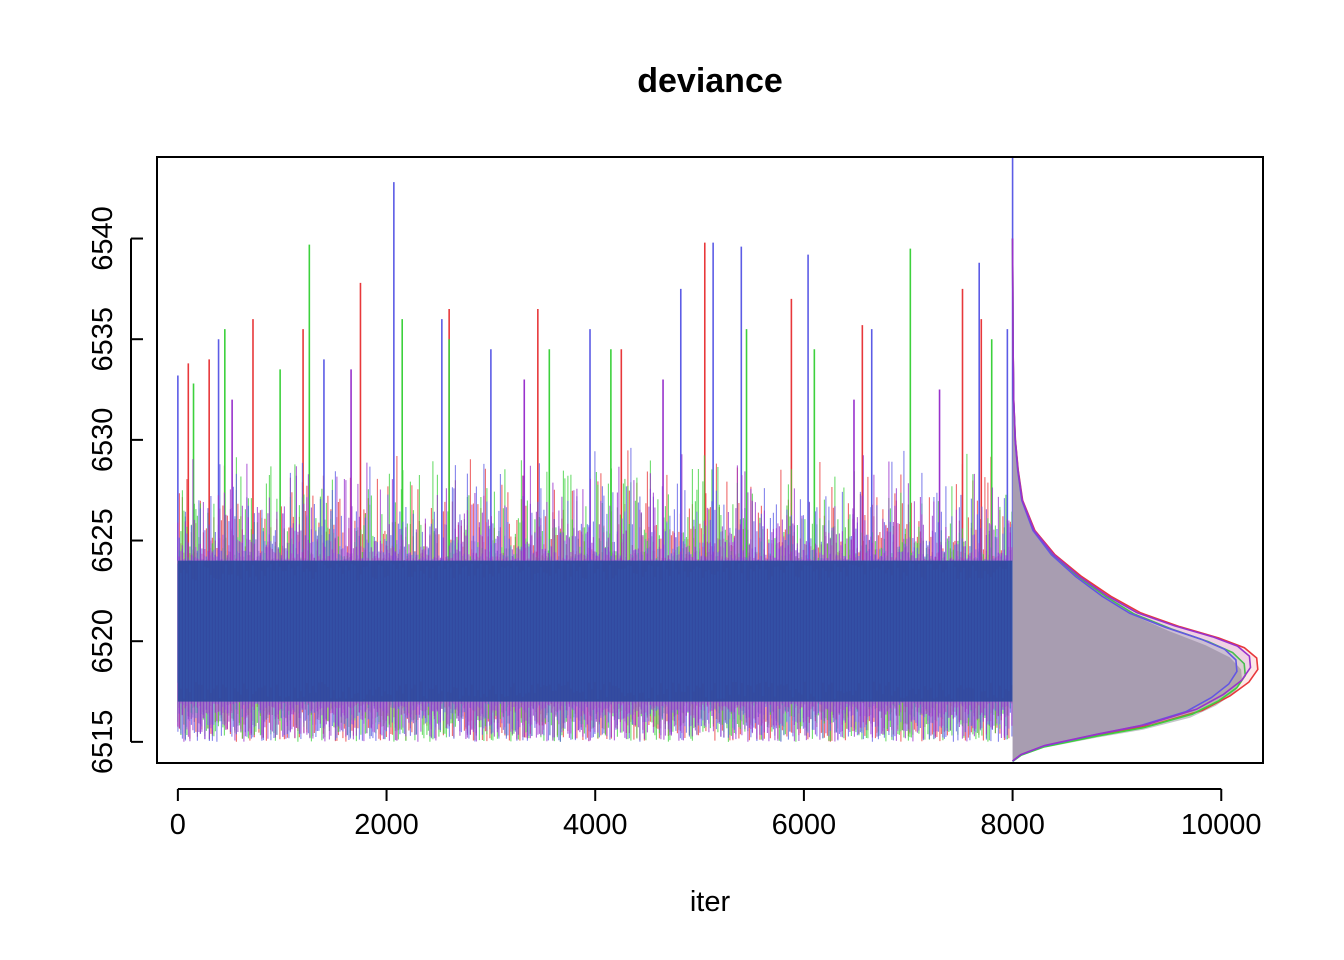 The width and height of the screenshot is (1344, 960). I want to click on x-tick-label: 6000, so click(804, 825).